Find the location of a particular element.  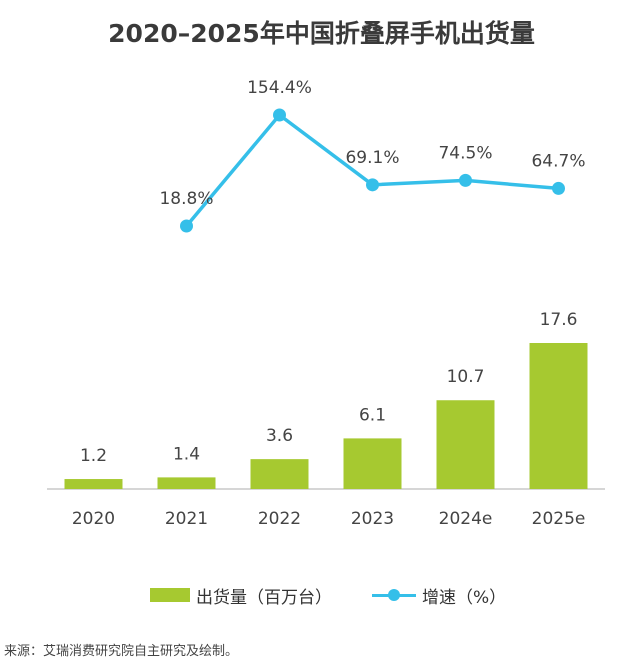

legend-item-shipments: 出货量（百万台） is located at coordinates (241, 595).